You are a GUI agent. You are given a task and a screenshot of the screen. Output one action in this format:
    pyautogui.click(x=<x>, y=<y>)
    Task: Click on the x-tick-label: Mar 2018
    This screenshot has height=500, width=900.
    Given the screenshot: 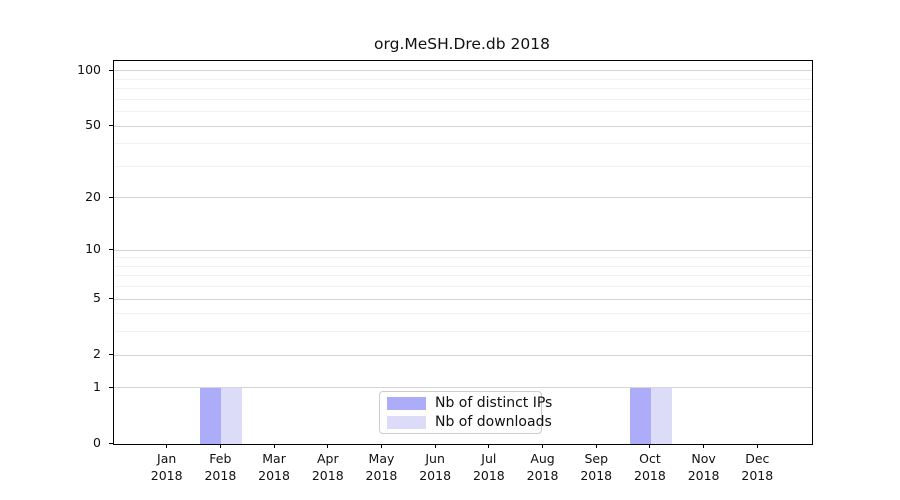 What is the action you would take?
    pyautogui.click(x=274, y=467)
    